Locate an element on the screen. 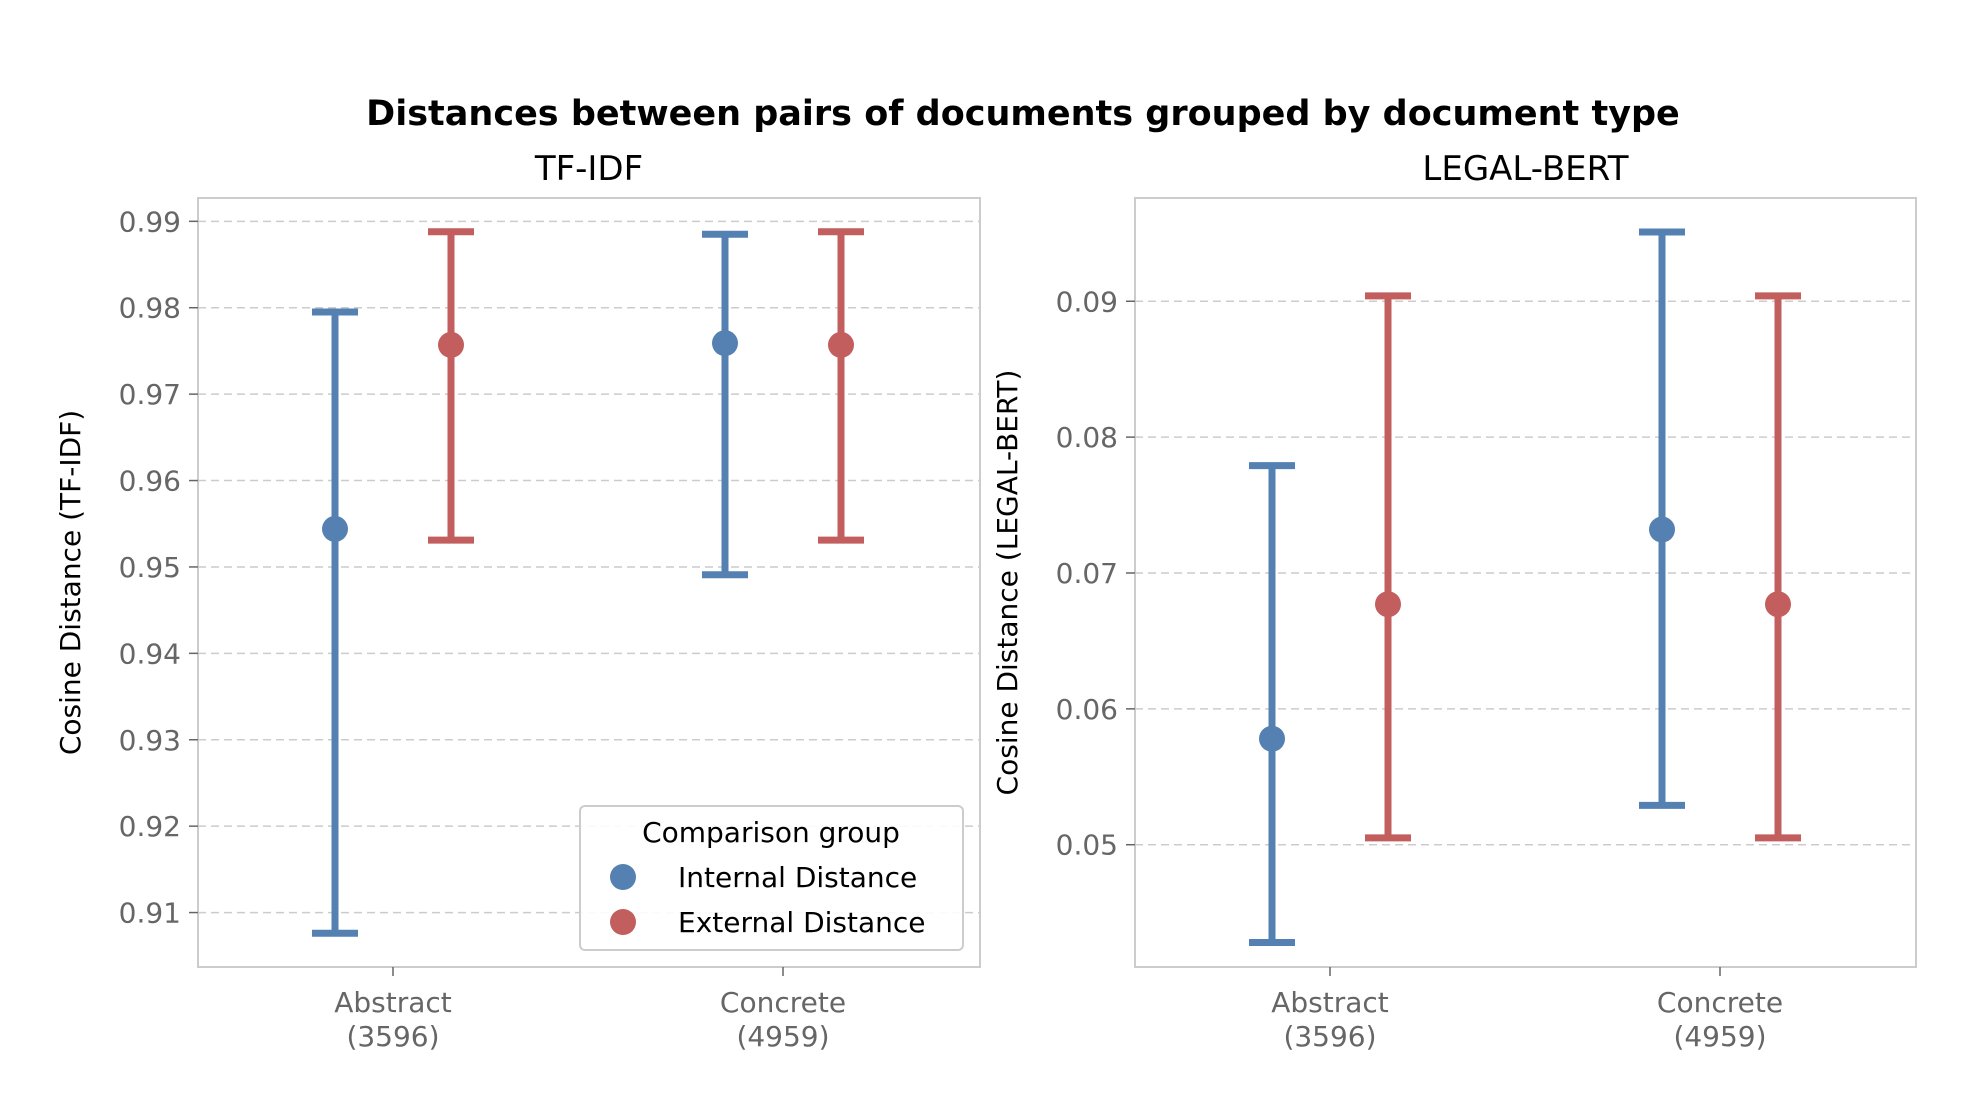 This screenshot has height=1096, width=1966. y-tick-label: 0.97 is located at coordinates (150, 394).